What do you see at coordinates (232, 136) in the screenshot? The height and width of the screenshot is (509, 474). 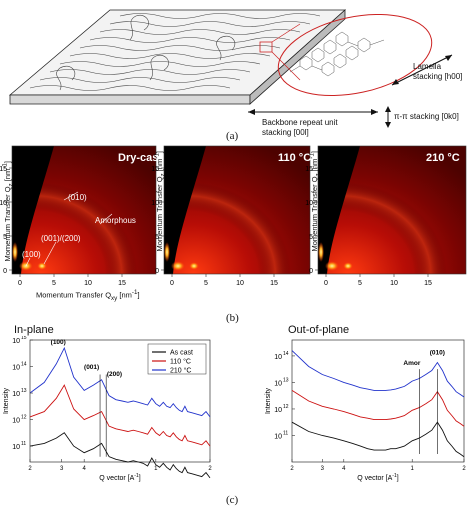 I see `panel-a-label: (a)` at bounding box center [232, 136].